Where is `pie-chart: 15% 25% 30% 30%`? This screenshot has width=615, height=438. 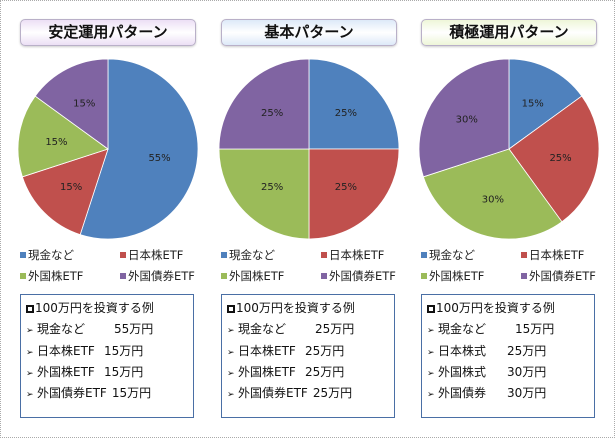 pie-chart: 15% 25% 30% 30% is located at coordinates (509, 149).